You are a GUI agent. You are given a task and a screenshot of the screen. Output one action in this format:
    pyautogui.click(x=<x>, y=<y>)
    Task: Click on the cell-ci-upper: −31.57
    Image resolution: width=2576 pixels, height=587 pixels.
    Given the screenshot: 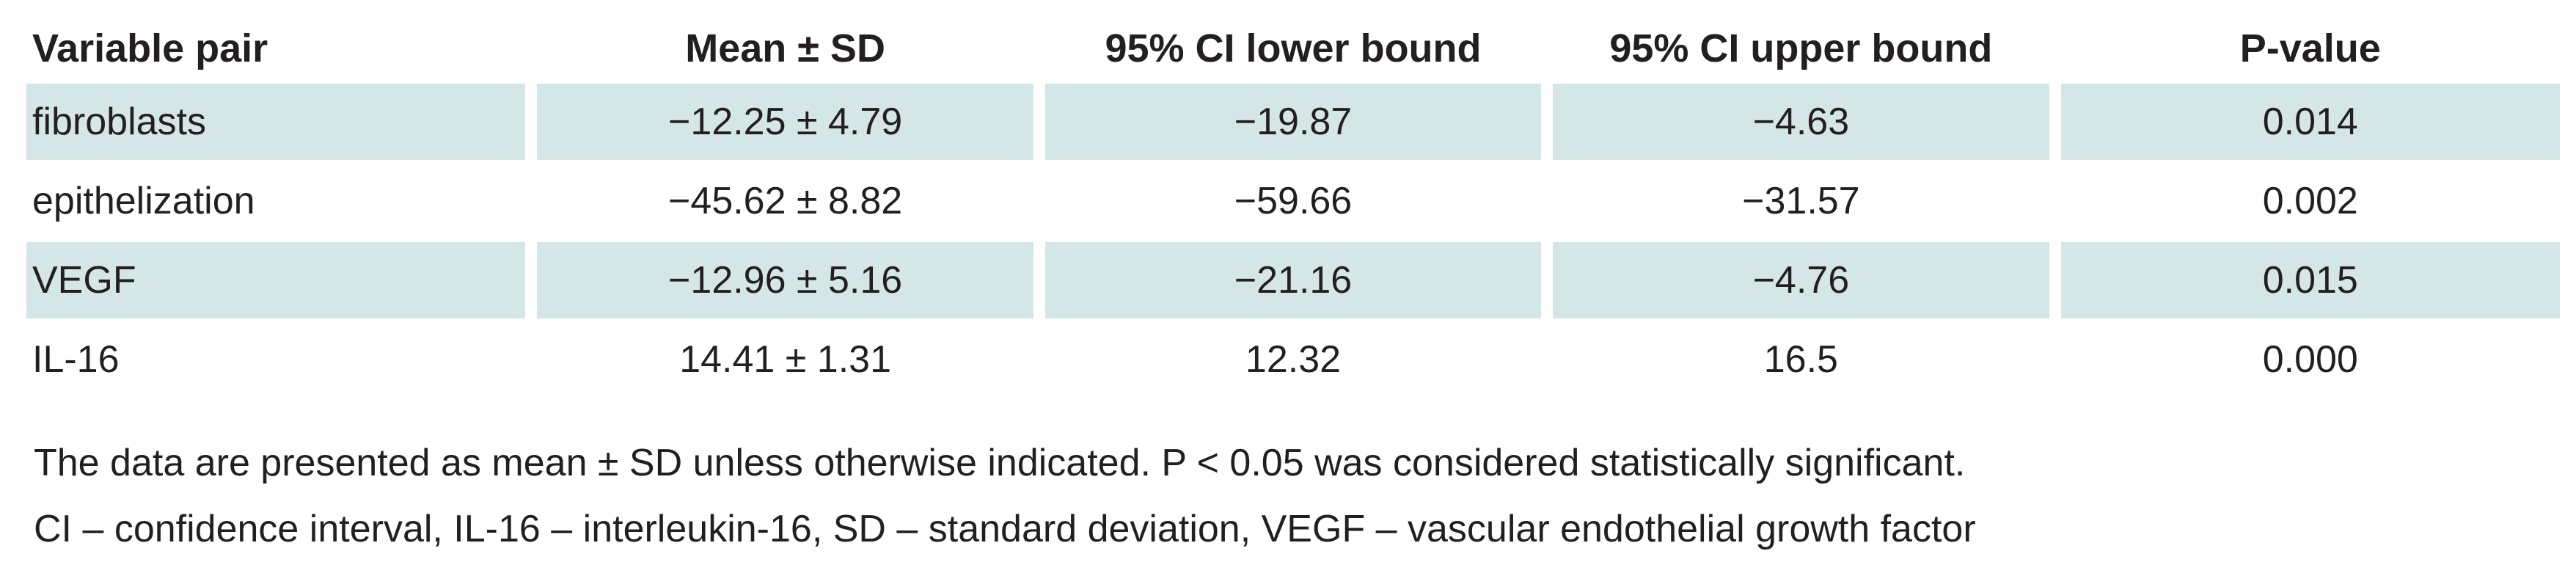 What is the action you would take?
    pyautogui.click(x=1801, y=199)
    